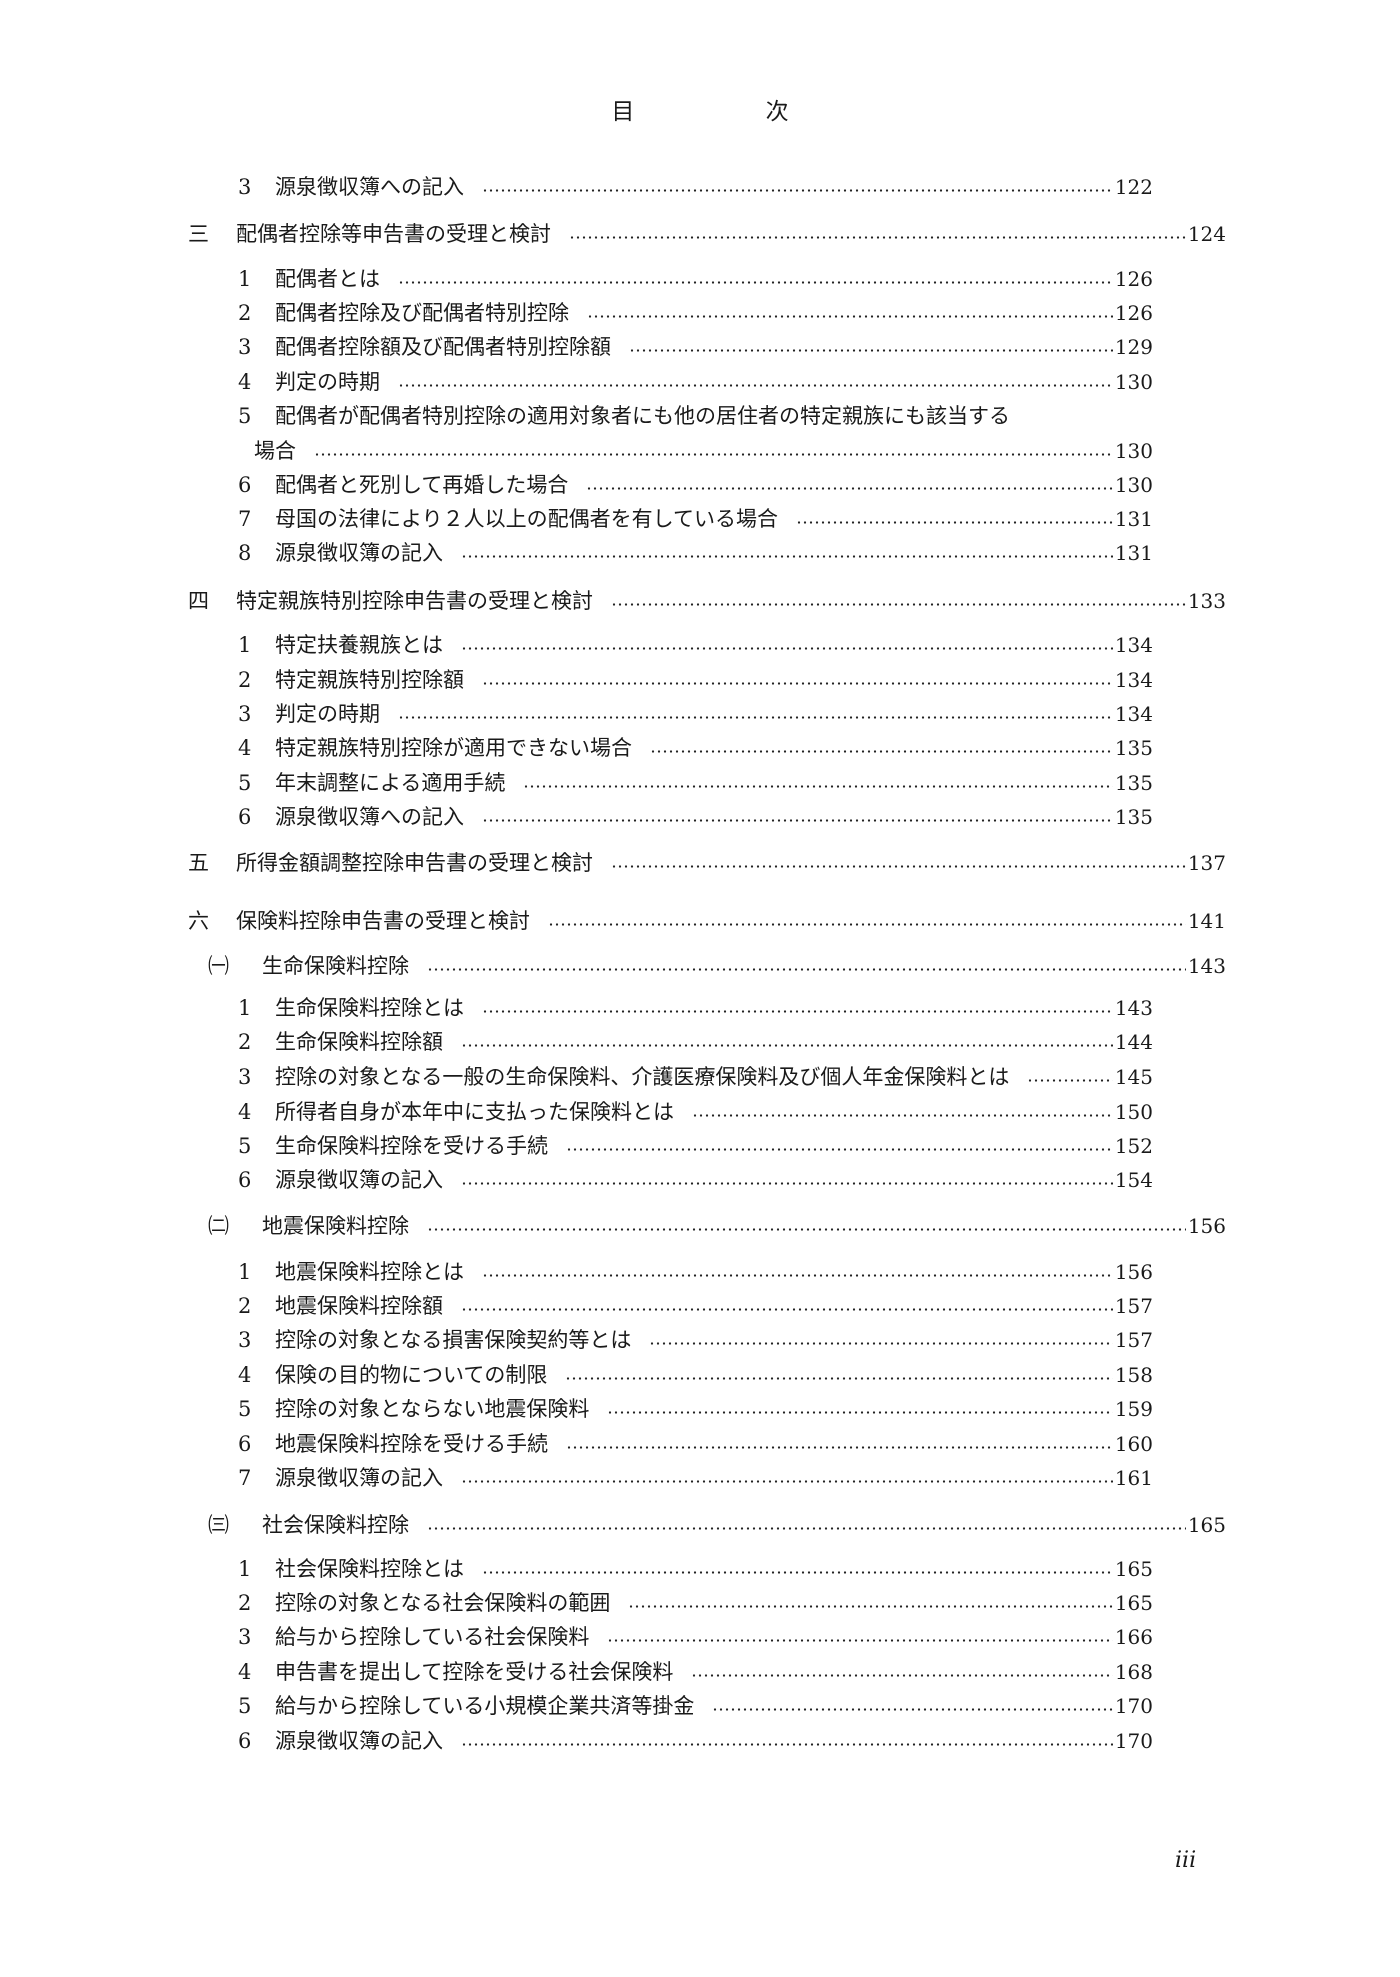 This screenshot has width=1400, height=1977. What do you see at coordinates (1133, 279) in the screenshot?
I see `entry-page-number: 126` at bounding box center [1133, 279].